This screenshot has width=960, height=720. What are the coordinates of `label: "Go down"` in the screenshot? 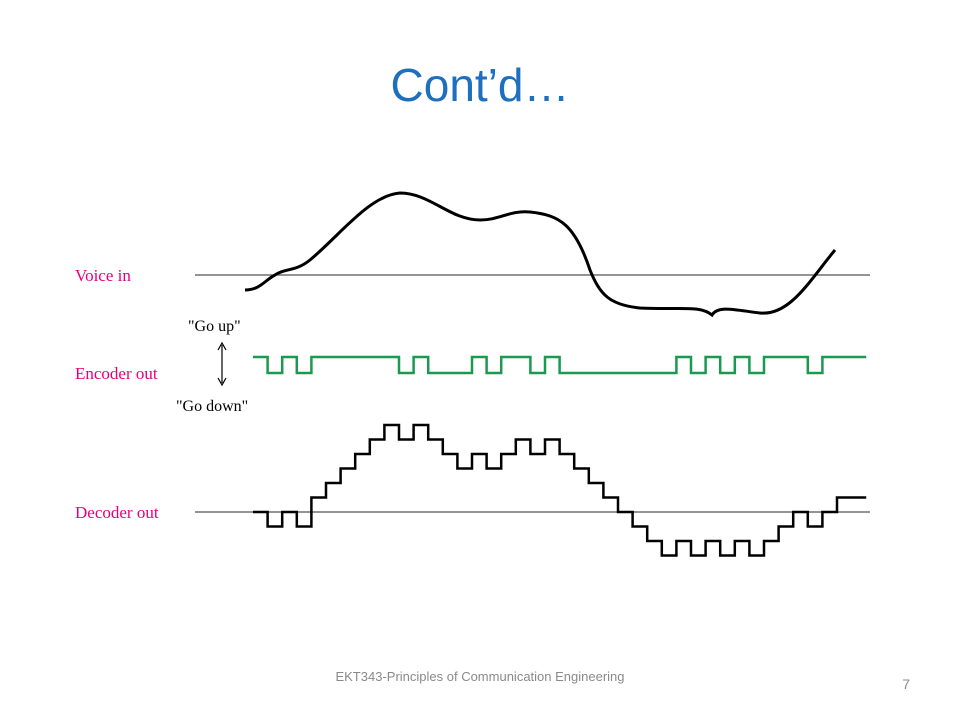 It's located at (212, 406).